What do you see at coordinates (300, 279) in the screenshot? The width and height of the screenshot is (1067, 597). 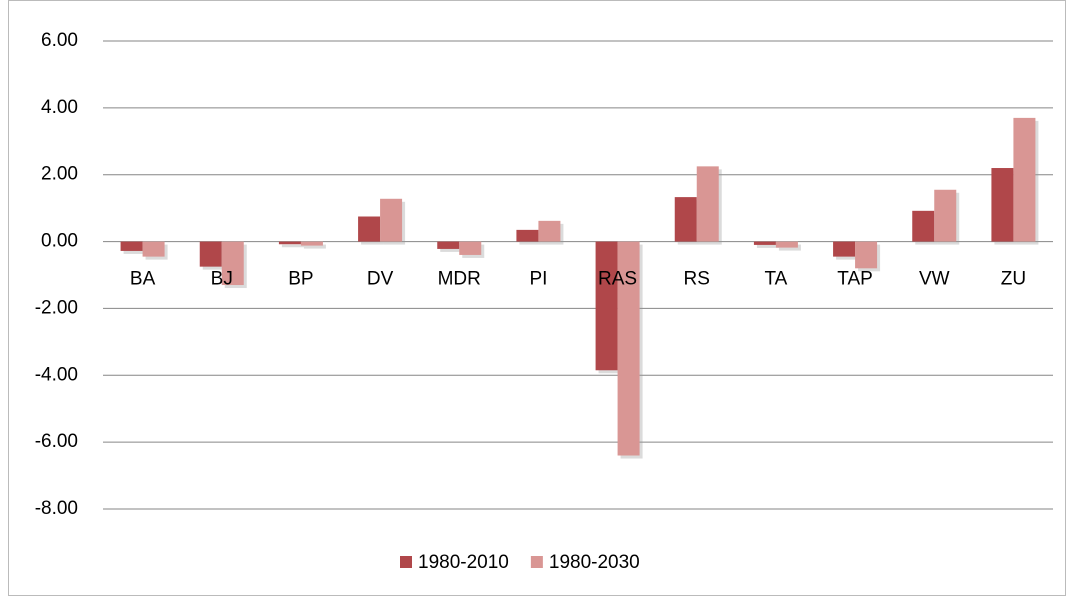 I see `x-tick-label: BP` at bounding box center [300, 279].